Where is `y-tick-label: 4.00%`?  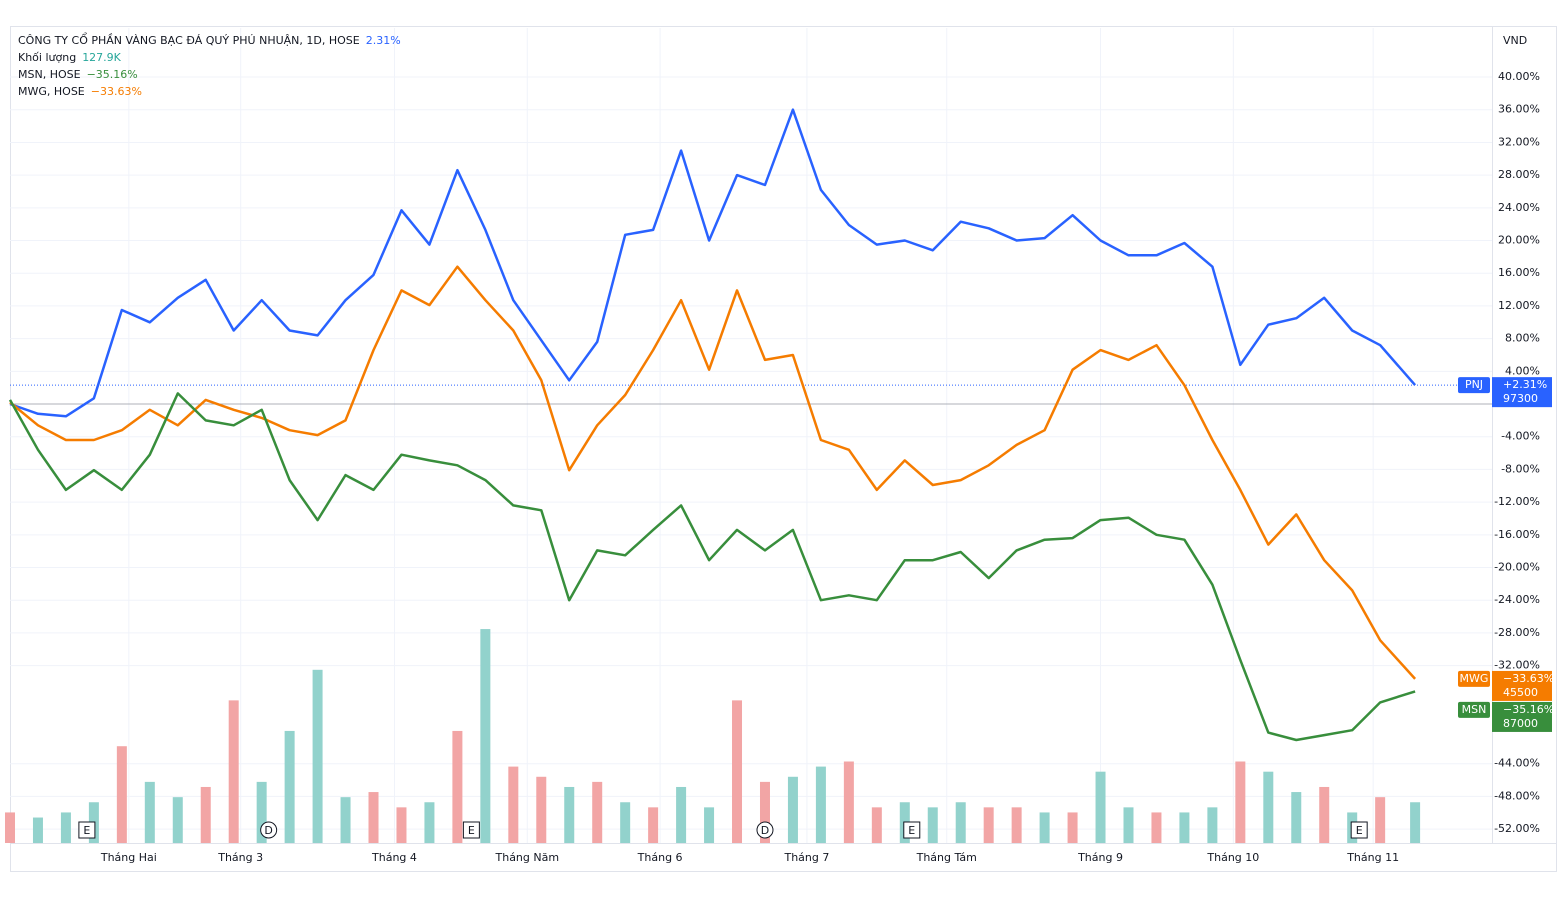
y-tick-label: 4.00% is located at coordinates (1522, 370).